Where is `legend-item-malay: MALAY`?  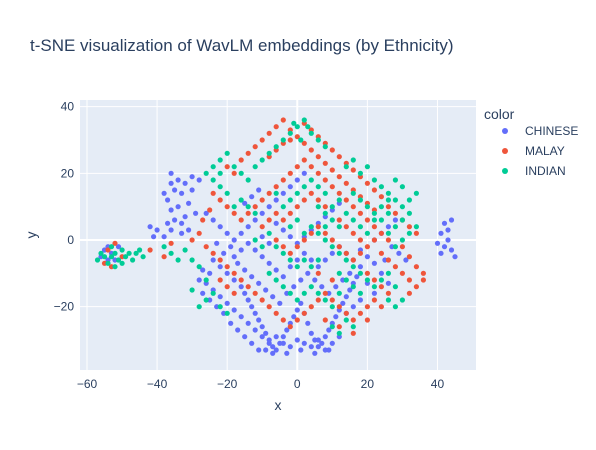
legend-item-malay: MALAY is located at coordinates (533, 151).